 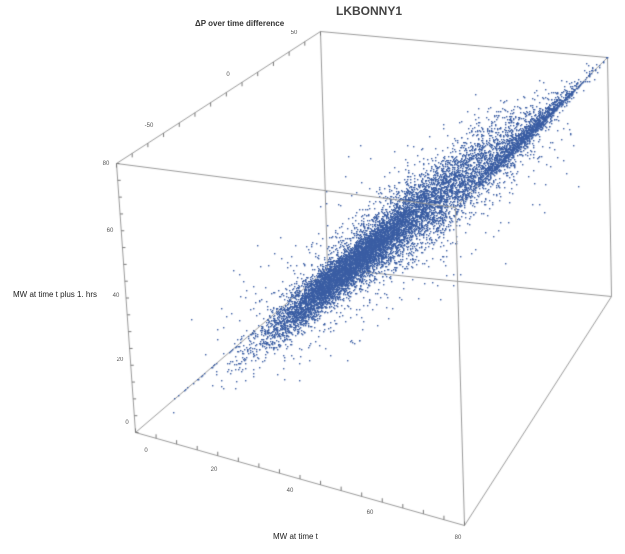 I want to click on z-tick-label: 50, so click(x=294, y=33).